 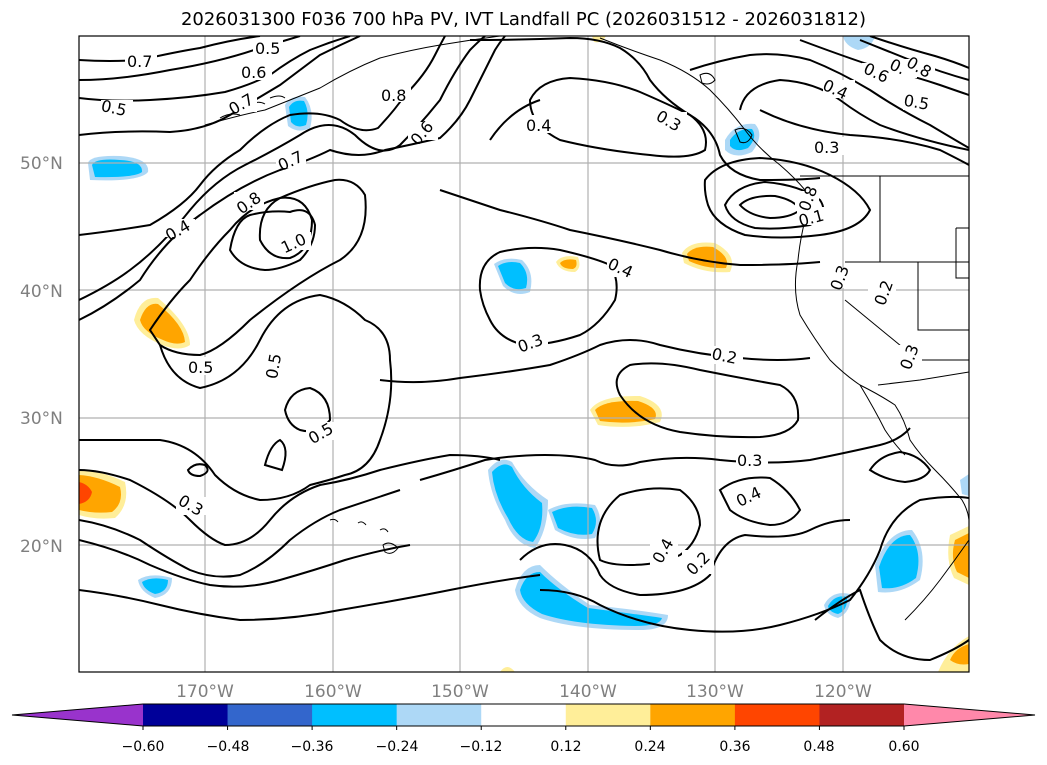 What do you see at coordinates (312, 747) in the screenshot?
I see `colorbar-tick: −0.36` at bounding box center [312, 747].